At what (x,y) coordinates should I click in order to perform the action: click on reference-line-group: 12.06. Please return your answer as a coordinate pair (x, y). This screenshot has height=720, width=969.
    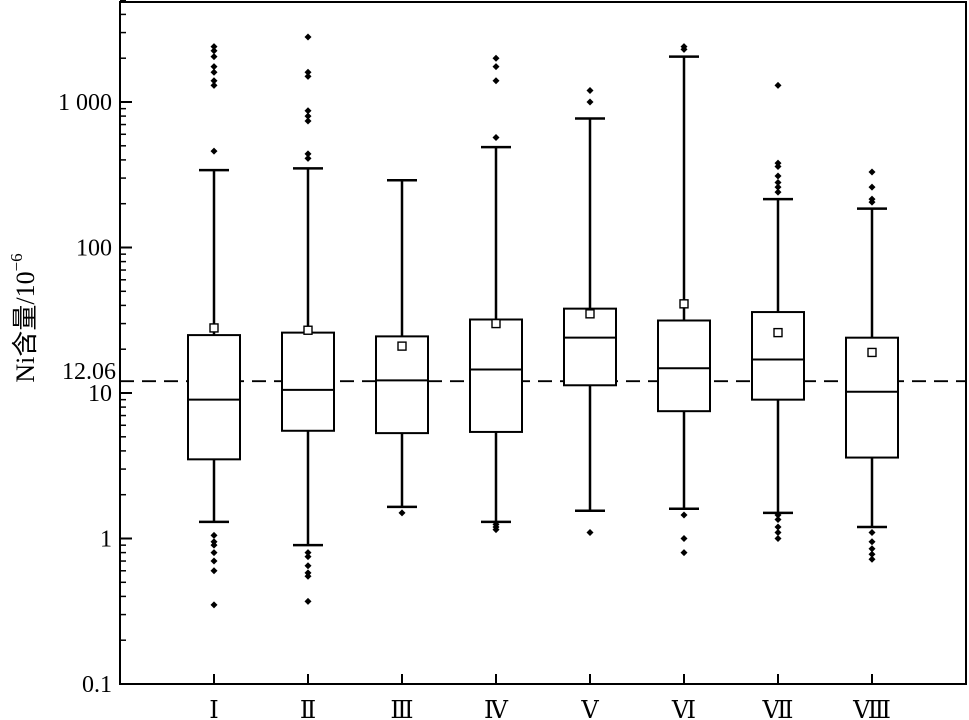
    Looking at the image, I should click on (514, 372).